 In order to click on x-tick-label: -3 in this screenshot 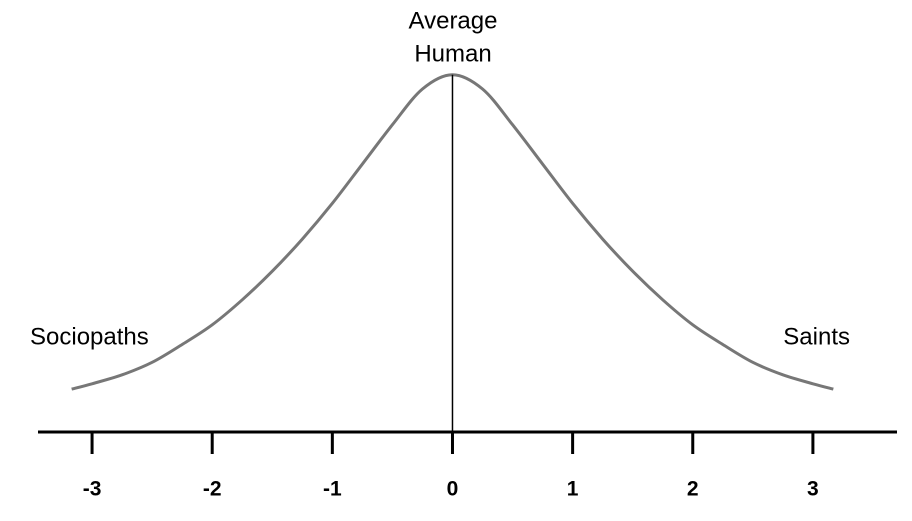, I will do `click(92, 489)`.